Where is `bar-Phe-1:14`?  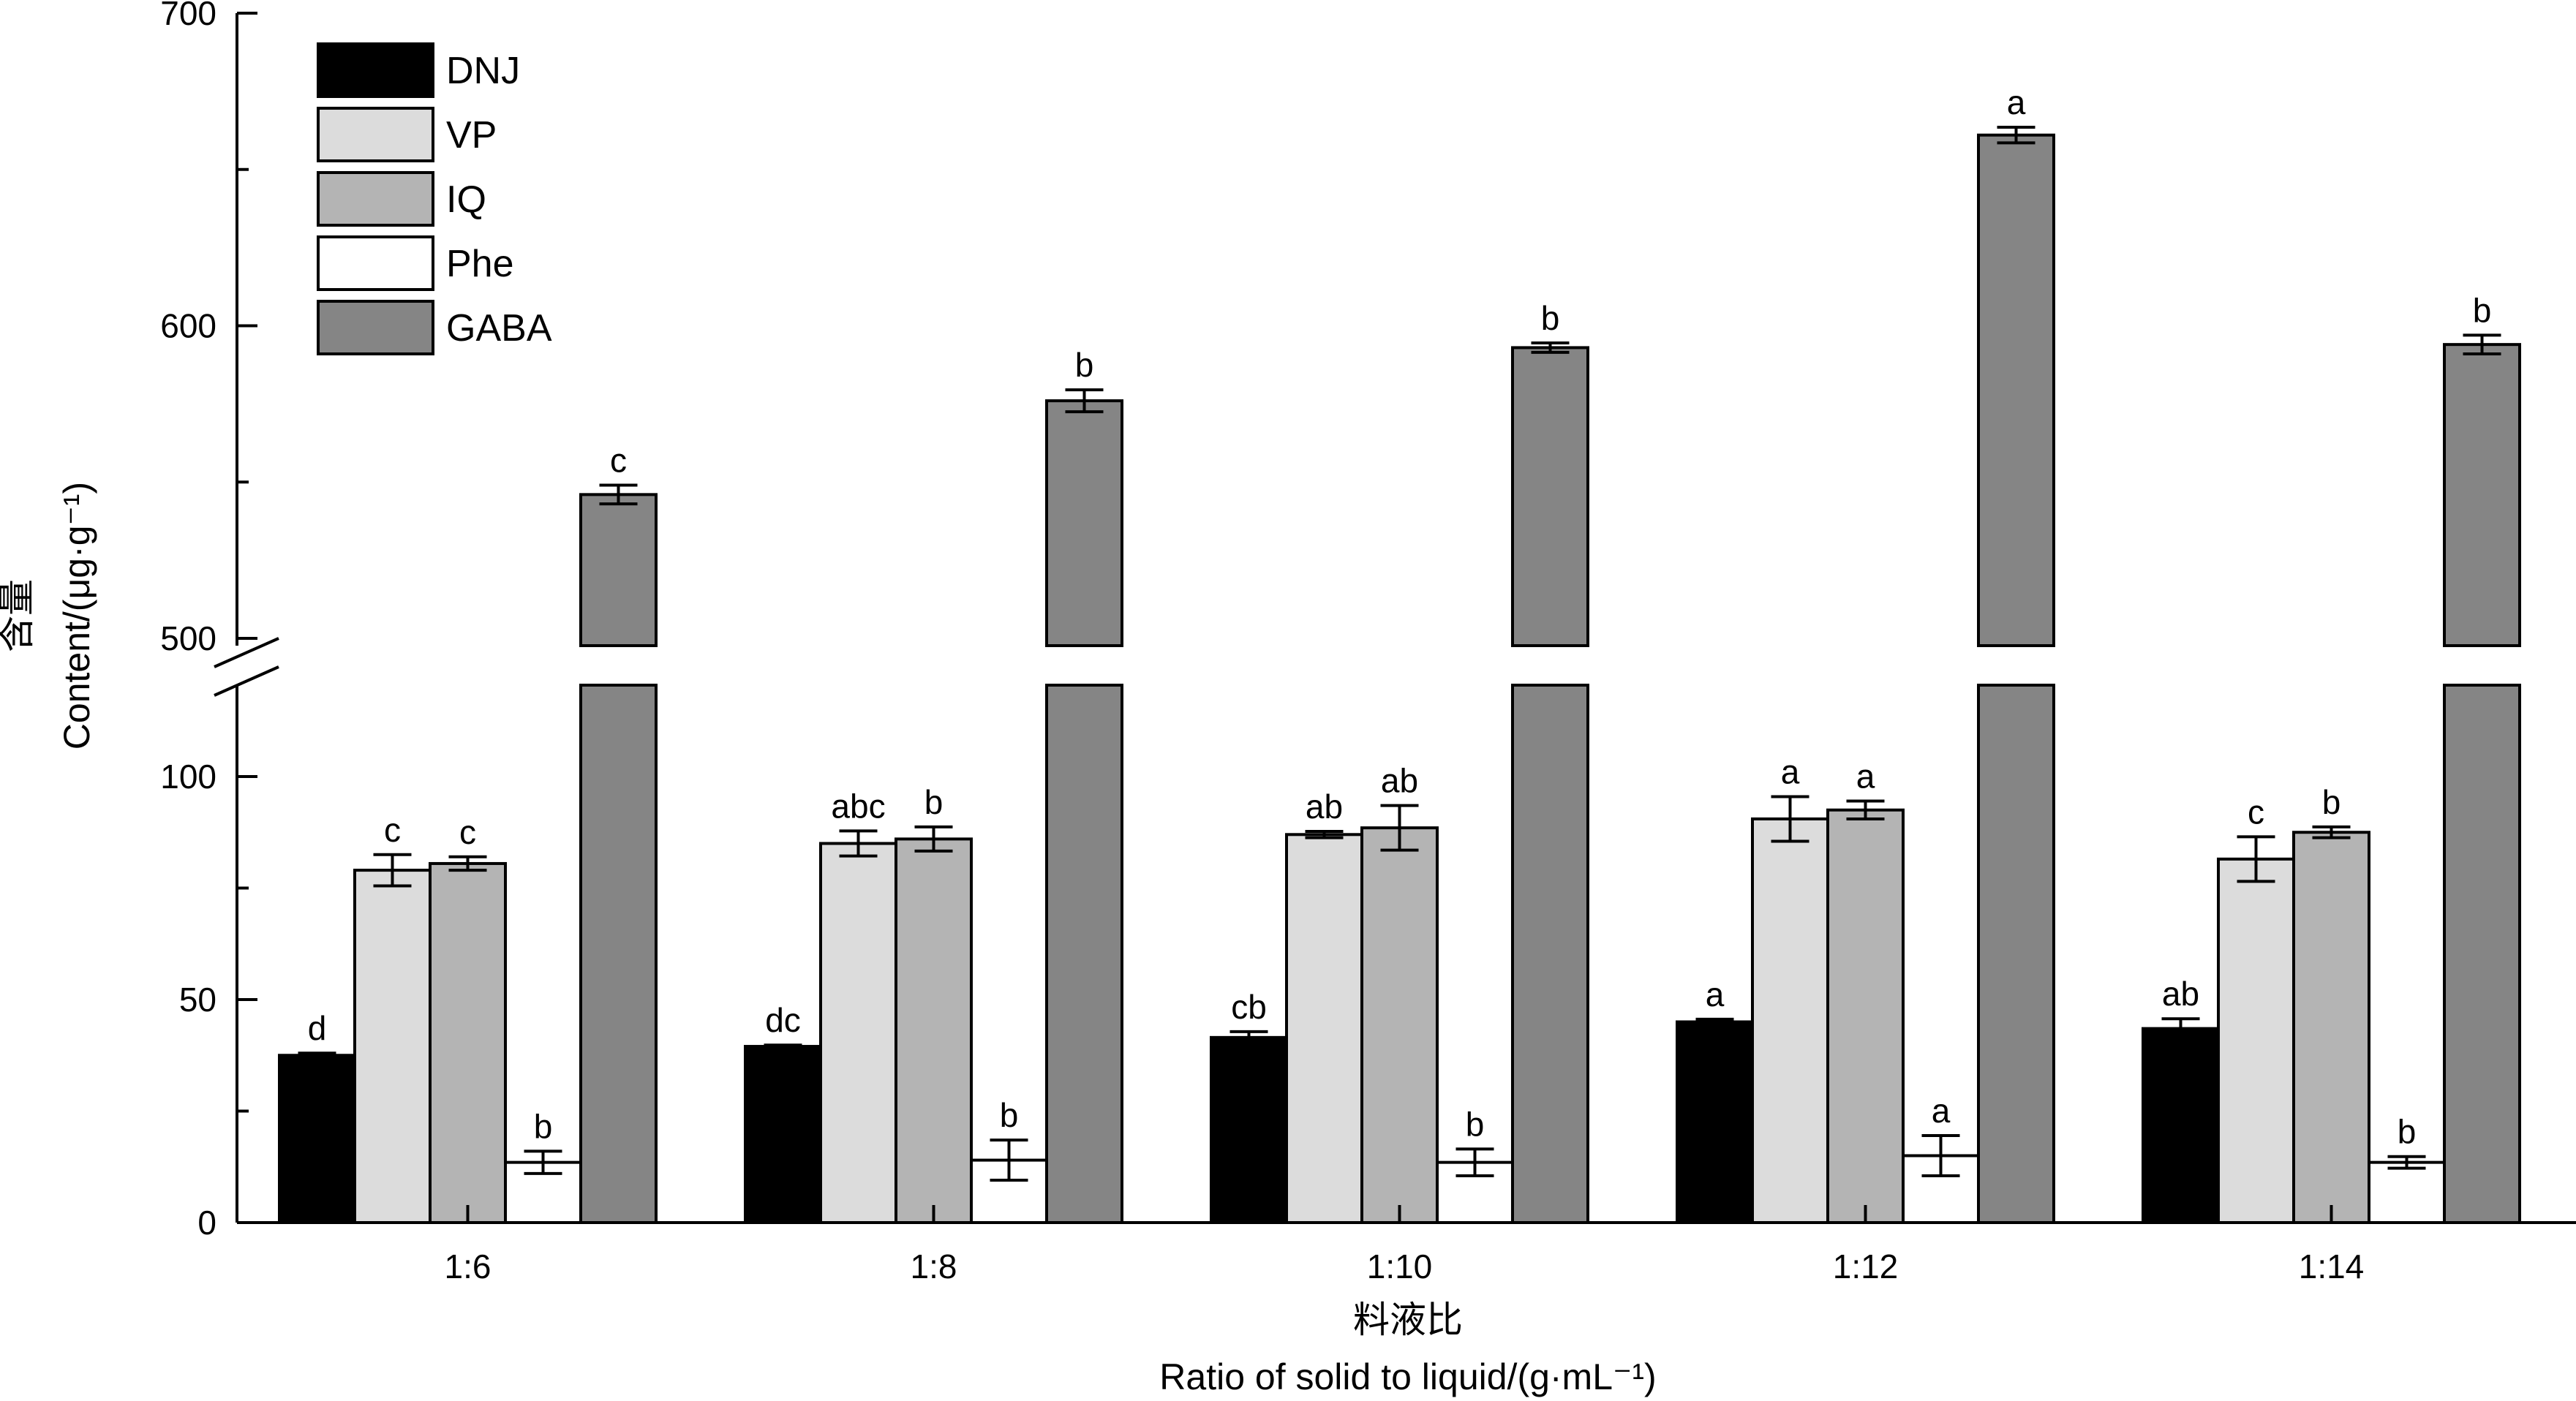
bar-Phe-1:14 is located at coordinates (2407, 1192).